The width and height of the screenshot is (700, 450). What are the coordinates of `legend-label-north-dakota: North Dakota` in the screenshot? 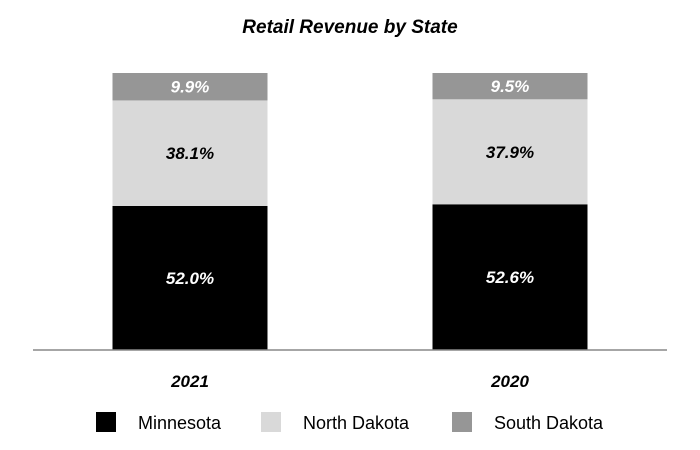 It's located at (356, 423).